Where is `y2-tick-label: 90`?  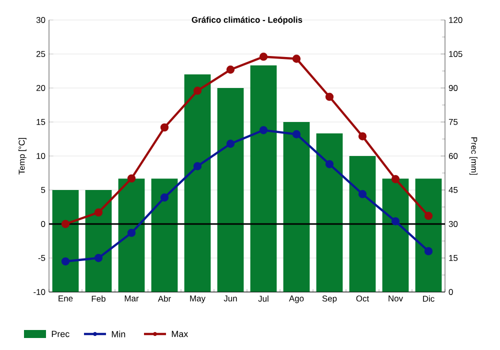 y2-tick-label: 90 is located at coordinates (453, 88).